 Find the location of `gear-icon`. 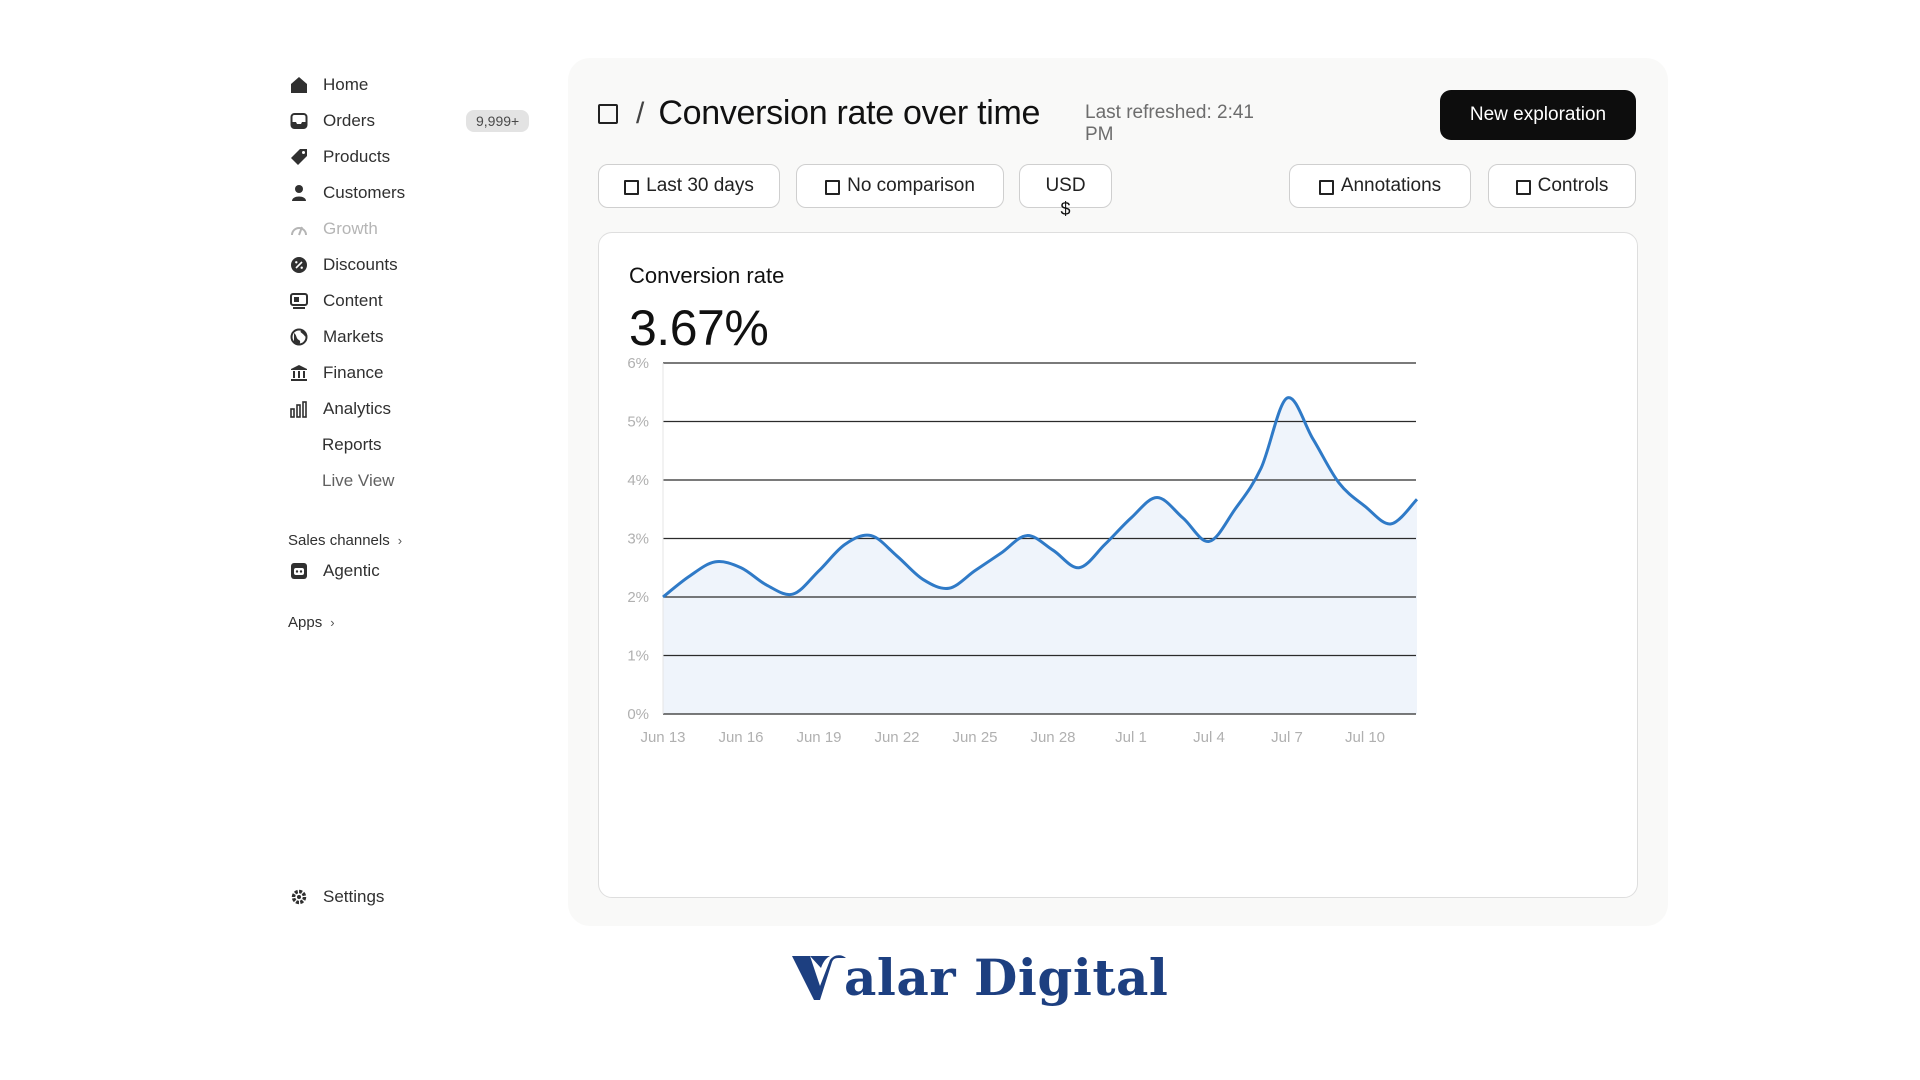

gear-icon is located at coordinates (299, 897).